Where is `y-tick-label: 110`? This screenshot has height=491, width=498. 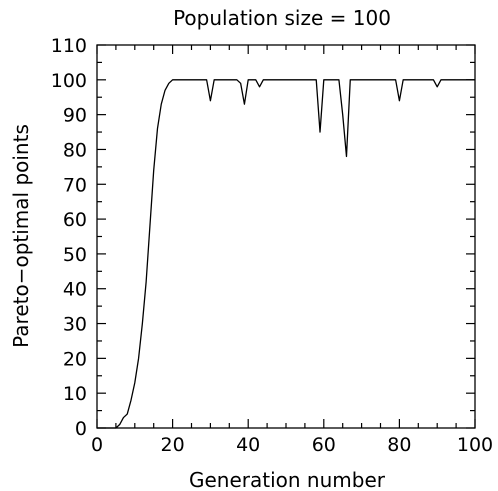 y-tick-label: 110 is located at coordinates (69, 46).